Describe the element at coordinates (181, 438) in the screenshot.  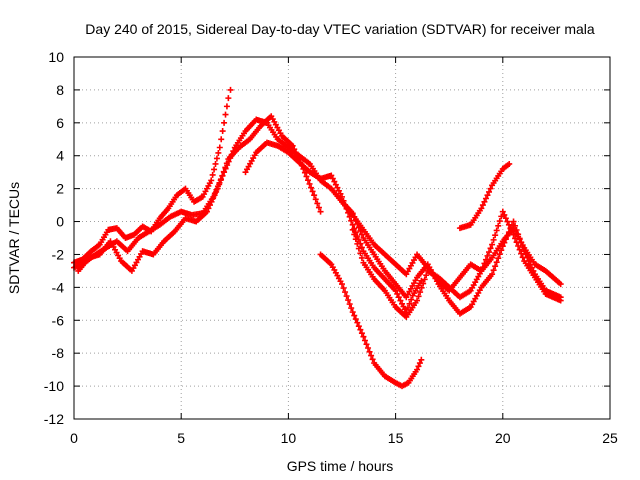
I see `x-tick-label: 5` at that location.